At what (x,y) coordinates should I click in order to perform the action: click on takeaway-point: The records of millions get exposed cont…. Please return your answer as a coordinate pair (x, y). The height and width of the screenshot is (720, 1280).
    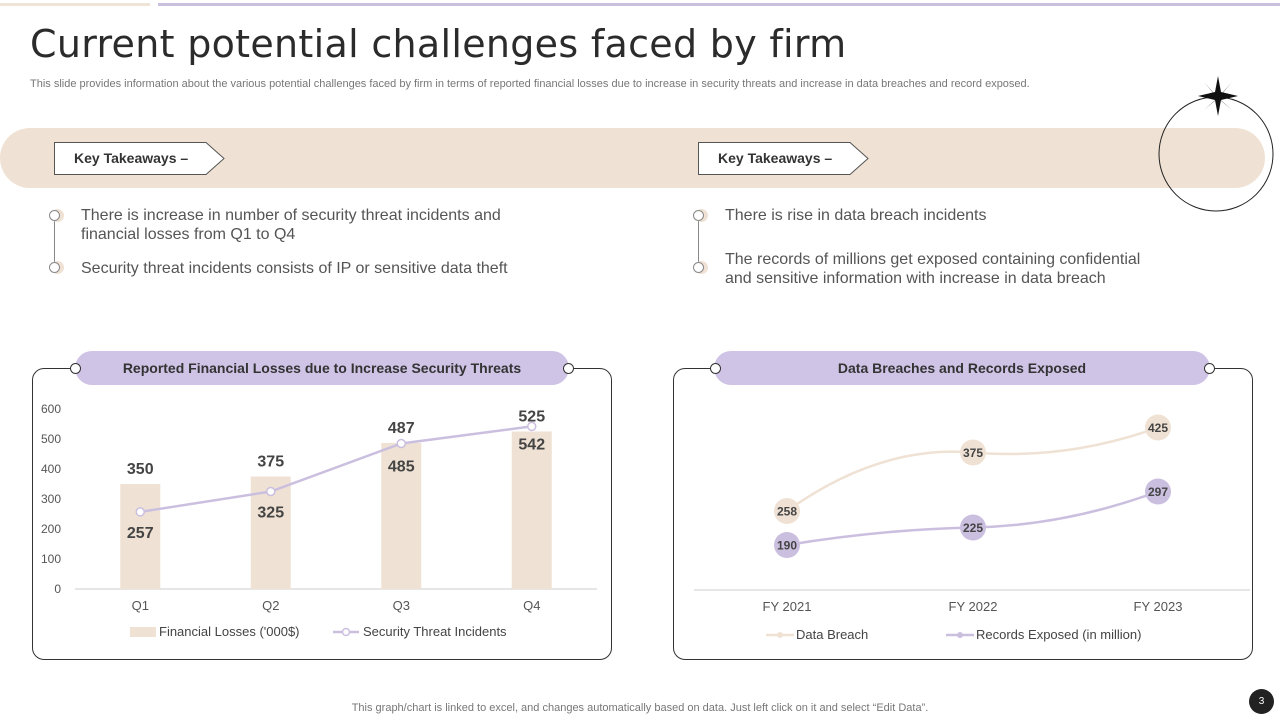
    Looking at the image, I should click on (933, 269).